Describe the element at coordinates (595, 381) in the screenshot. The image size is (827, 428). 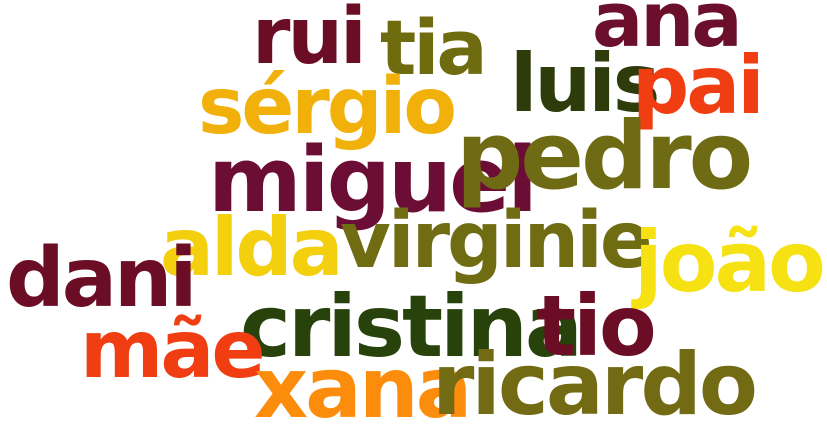
I see `word-ricardo: ricardo` at that location.